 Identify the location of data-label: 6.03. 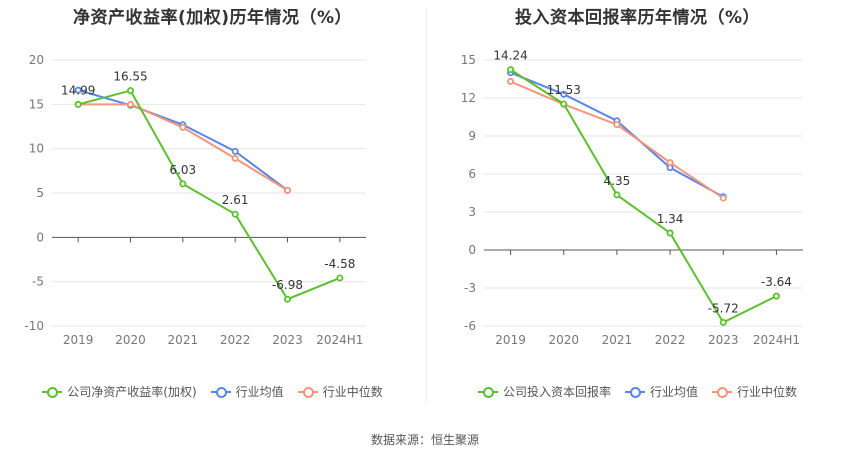
(182, 170).